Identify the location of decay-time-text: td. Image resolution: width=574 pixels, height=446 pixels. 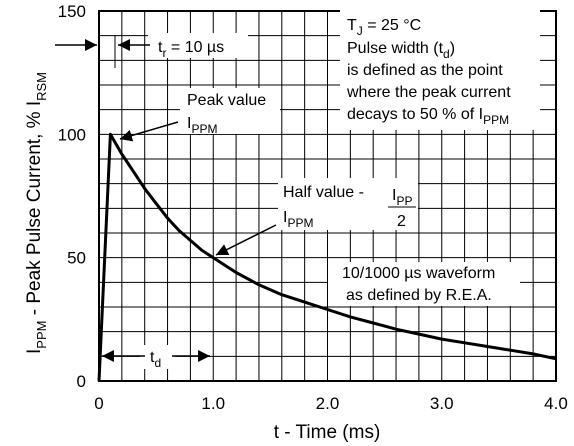
(155, 359).